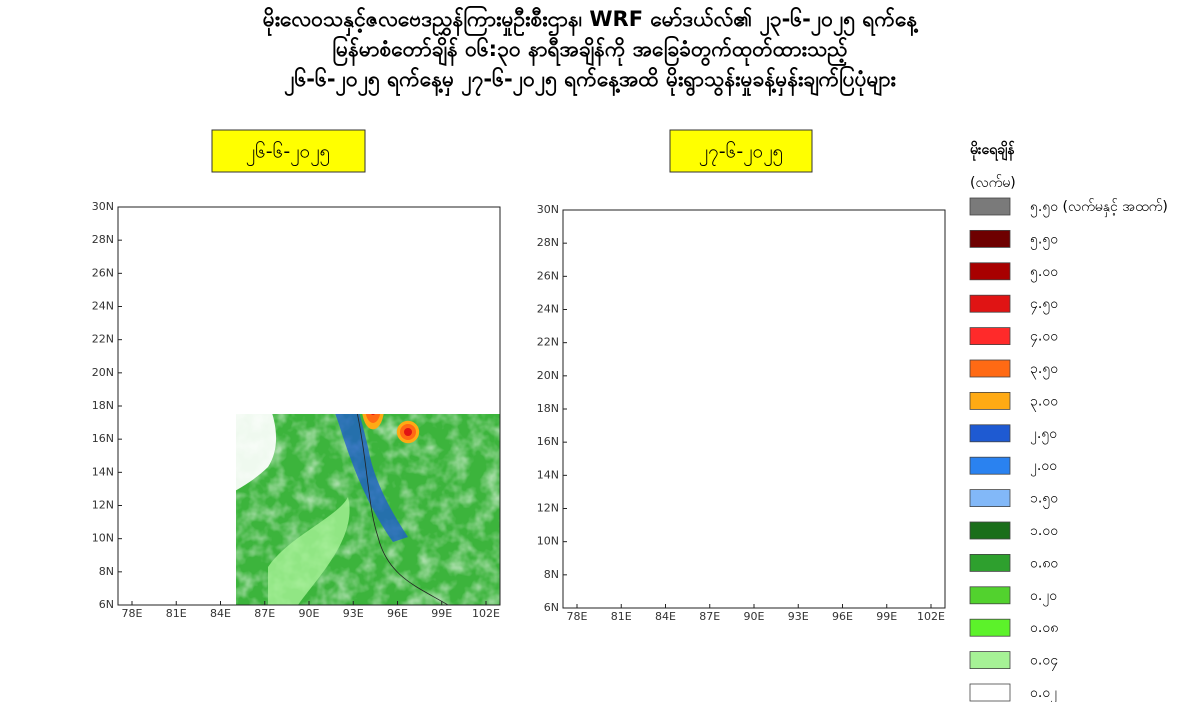 The width and height of the screenshot is (1200, 702). I want to click on legend-label: ၃.၀၀, so click(1044, 402).